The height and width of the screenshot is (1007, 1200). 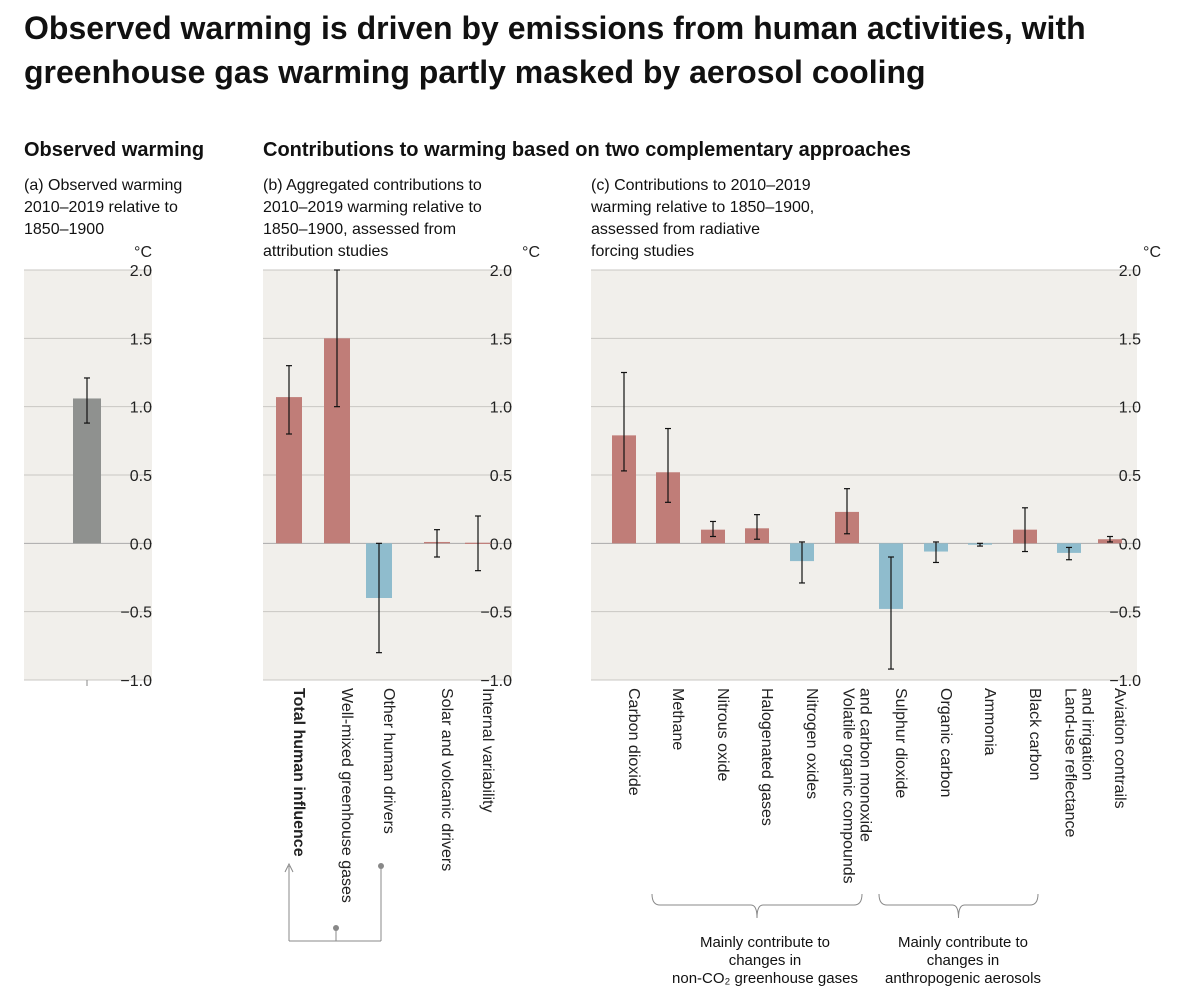 I want to click on x-category-label: Nitrous oxide, so click(x=722, y=734).